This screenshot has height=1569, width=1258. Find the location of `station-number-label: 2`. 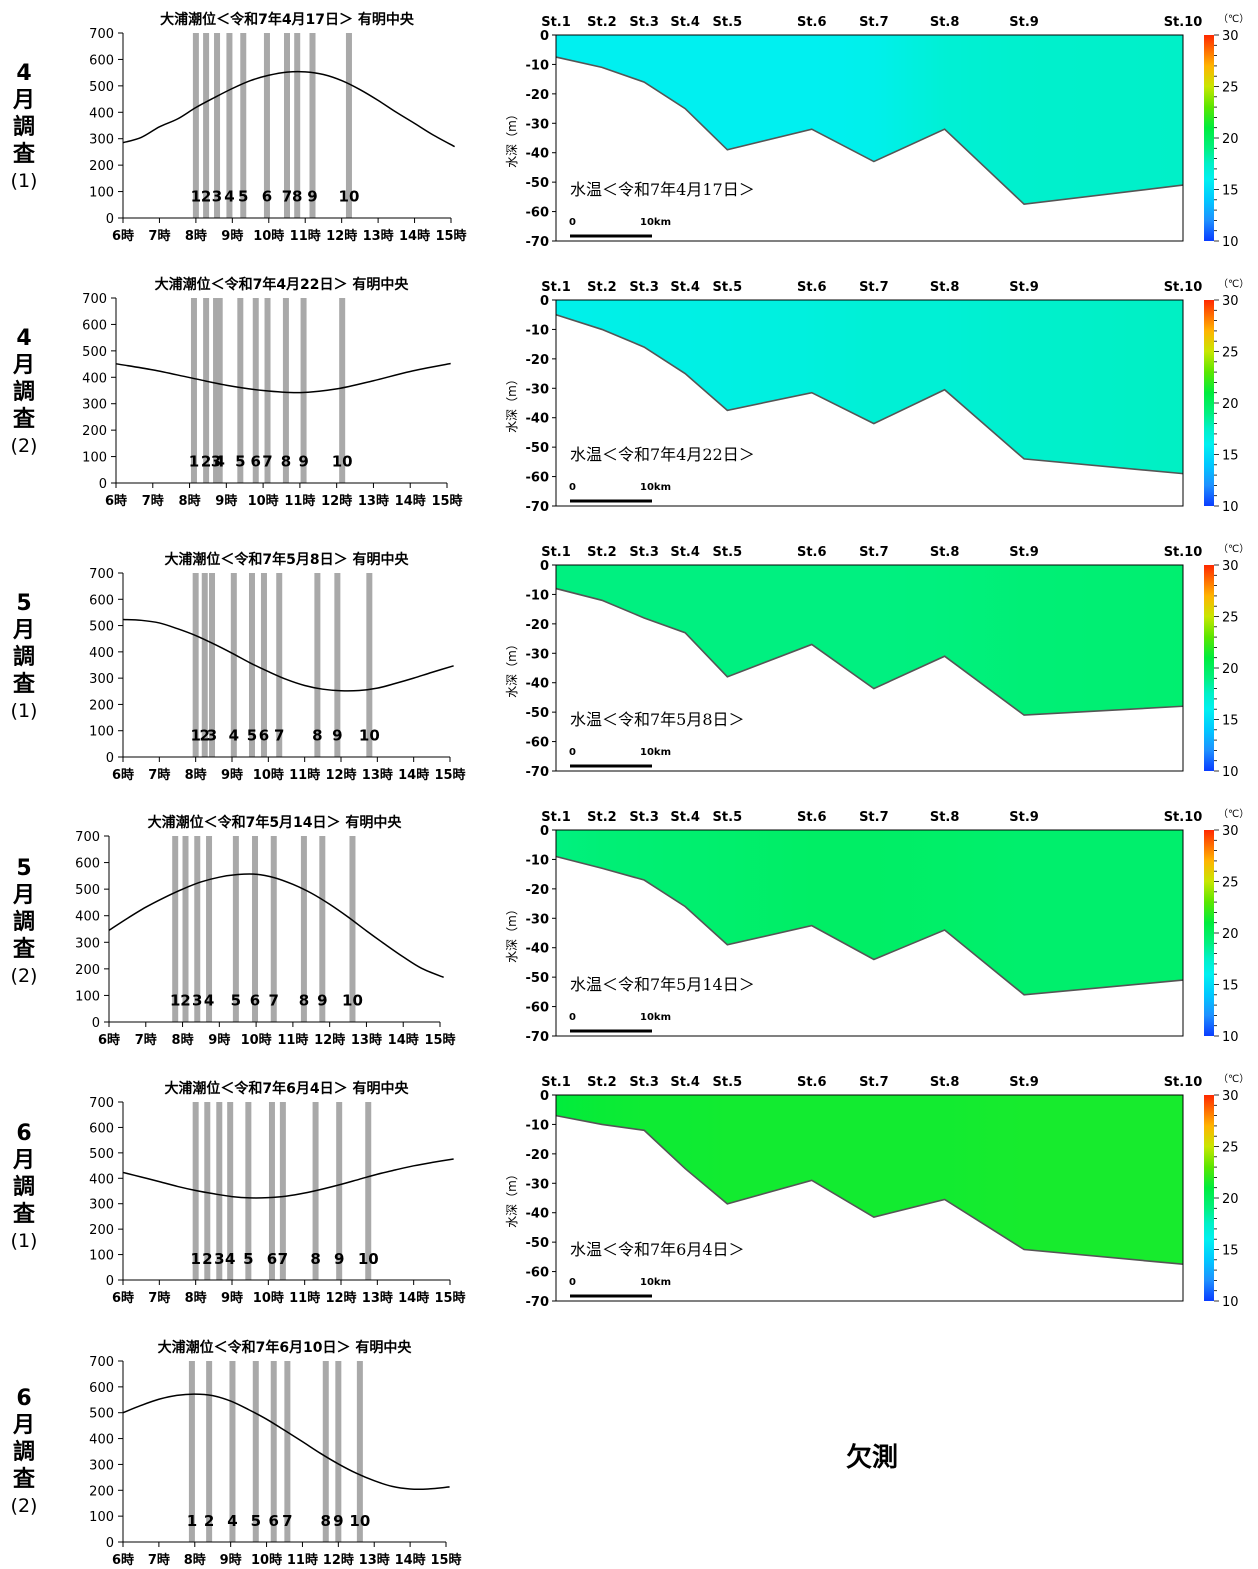

station-number-label: 2 is located at coordinates (205, 736).